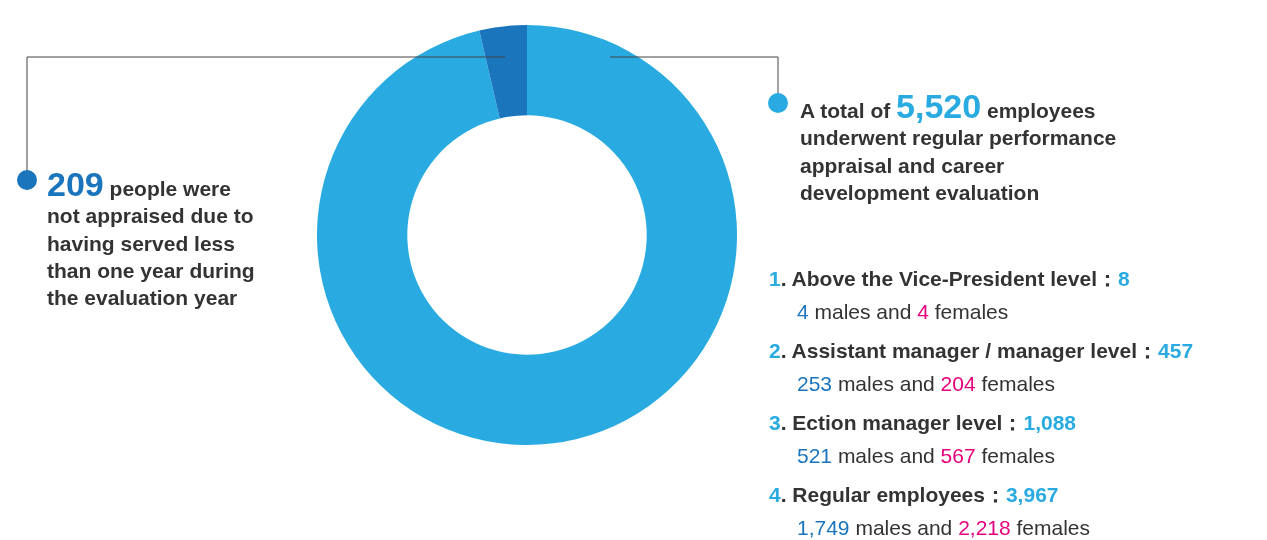  Describe the element at coordinates (923, 422) in the screenshot. I see `text: 3. Ection manager level：1,088` at that location.